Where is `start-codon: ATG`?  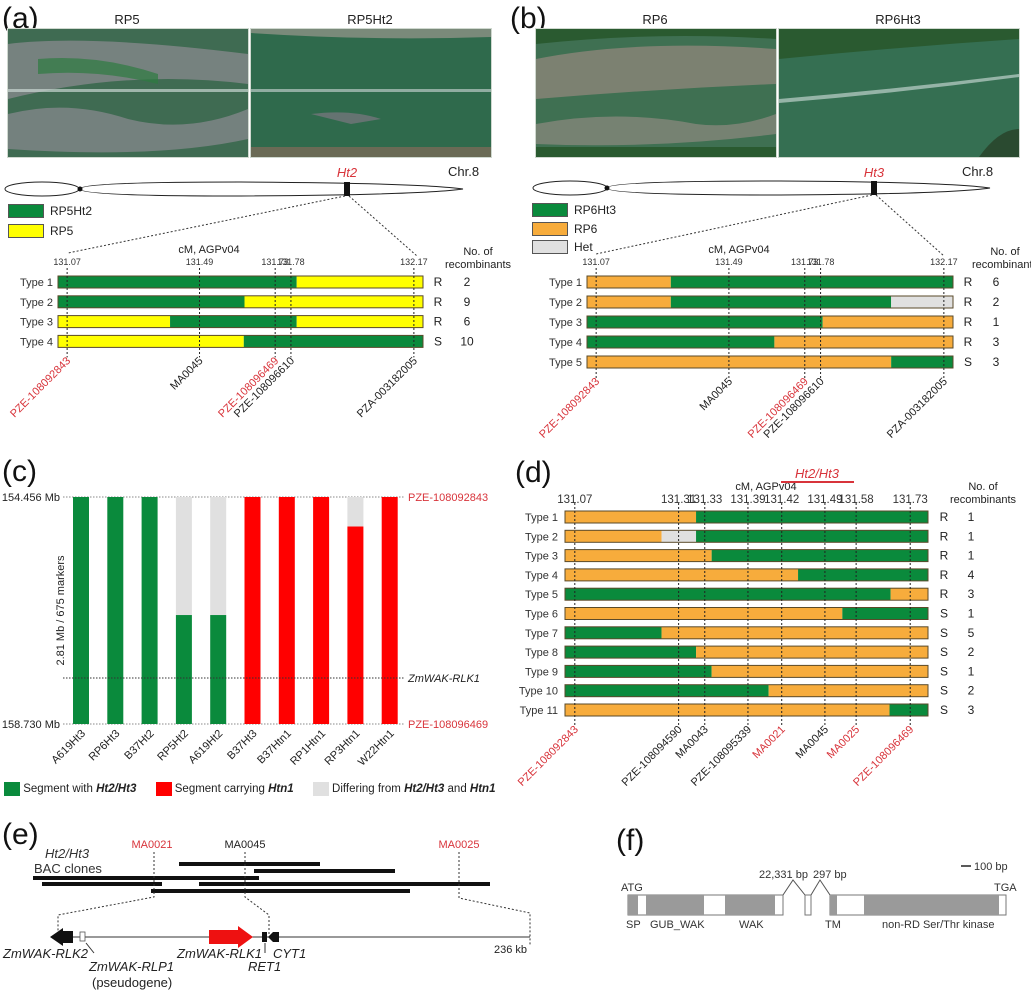 start-codon: ATG is located at coordinates (632, 888).